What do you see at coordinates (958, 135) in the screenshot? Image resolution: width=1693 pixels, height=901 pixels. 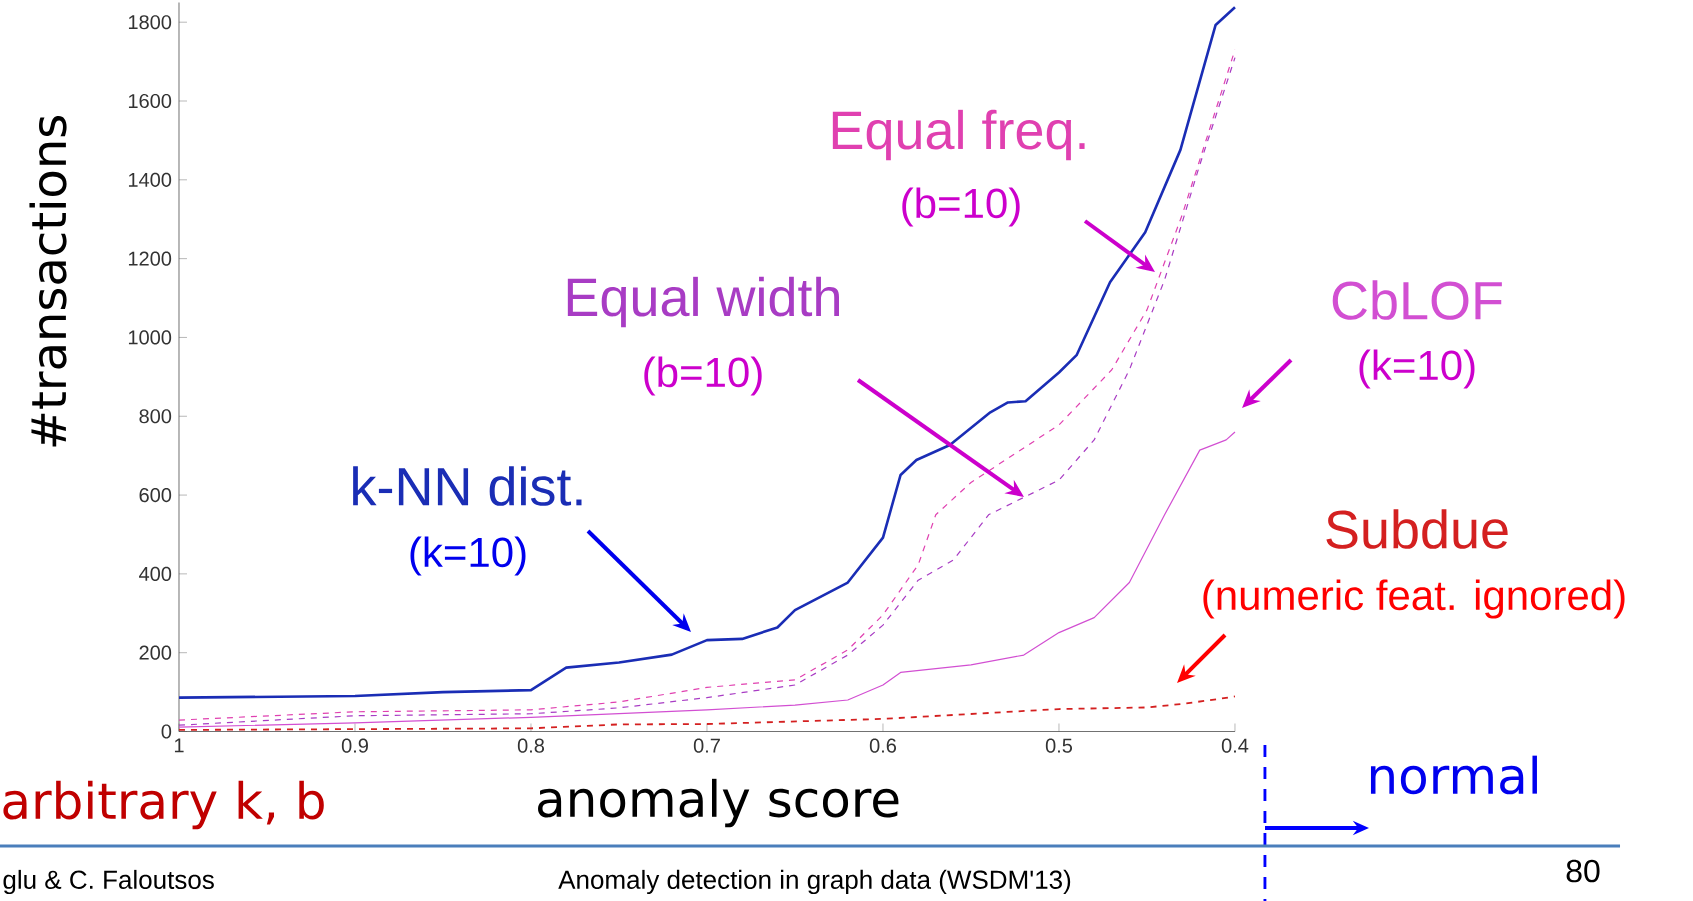 I see `text: Equal freq.` at bounding box center [958, 135].